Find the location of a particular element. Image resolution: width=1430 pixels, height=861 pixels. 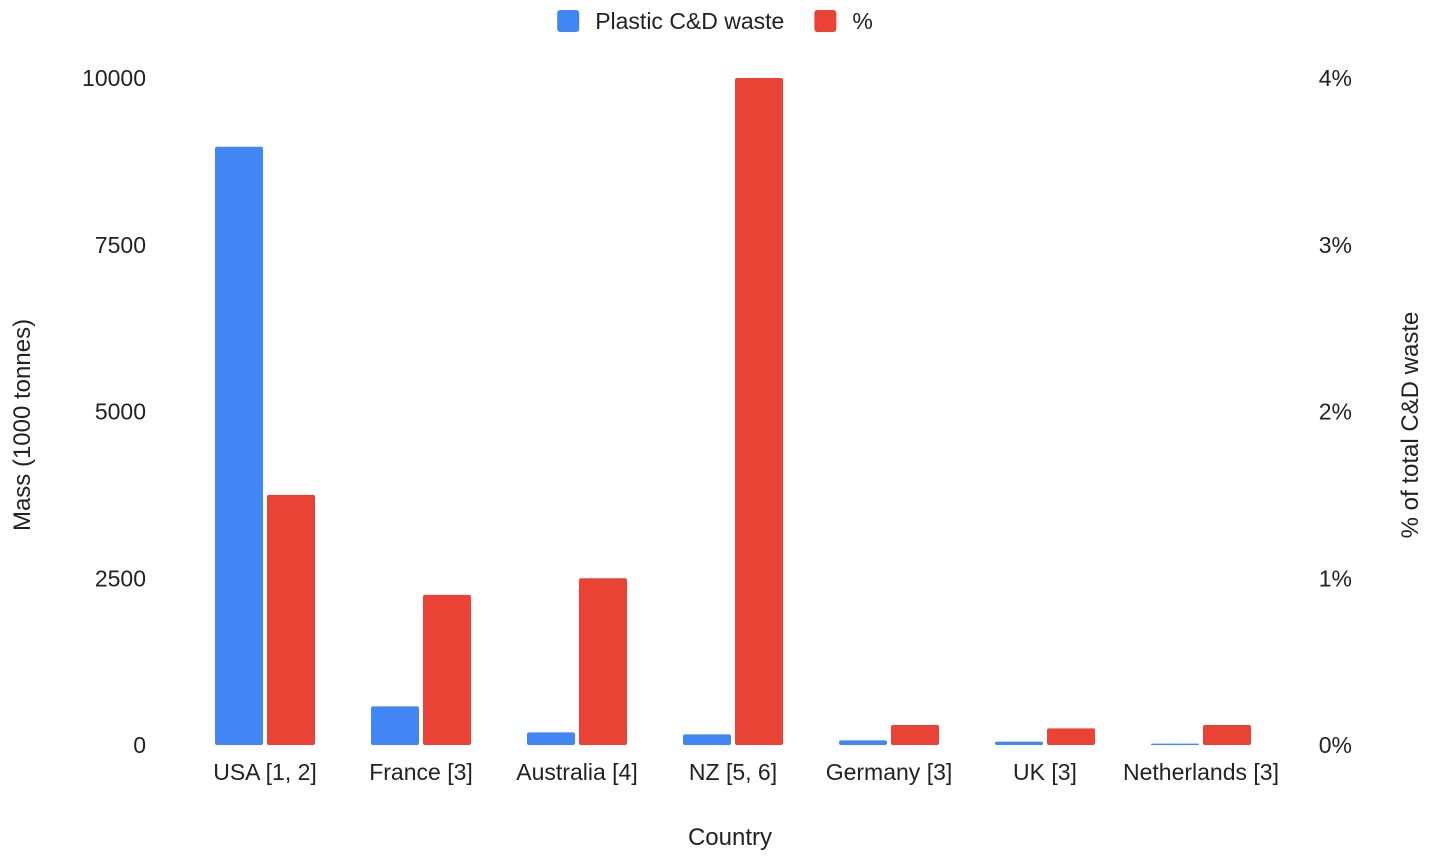

legend: Plastic C&D waste% is located at coordinates (715, 21).